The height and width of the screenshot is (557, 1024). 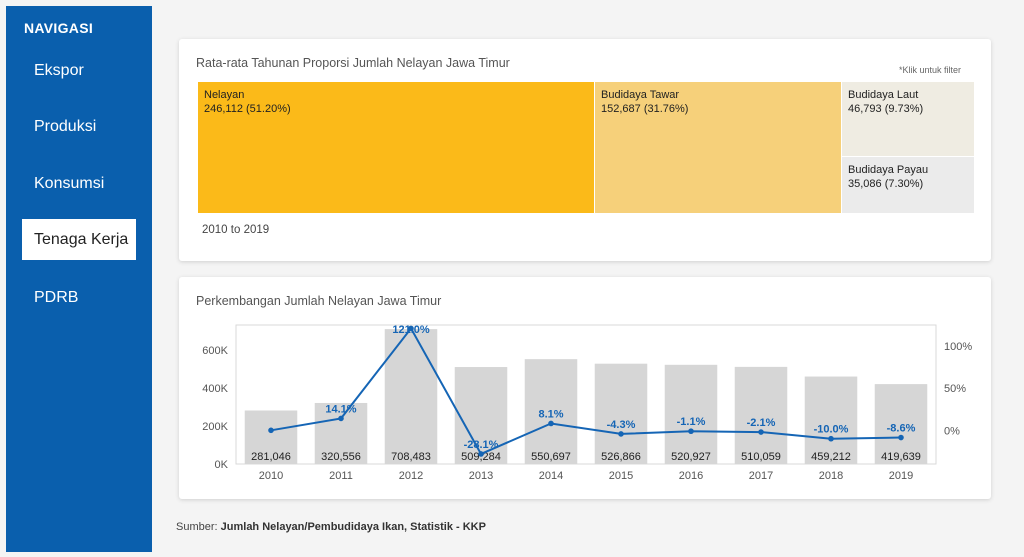 I want to click on treemap-cell-name: Budidaya Tawar, so click(x=640, y=95).